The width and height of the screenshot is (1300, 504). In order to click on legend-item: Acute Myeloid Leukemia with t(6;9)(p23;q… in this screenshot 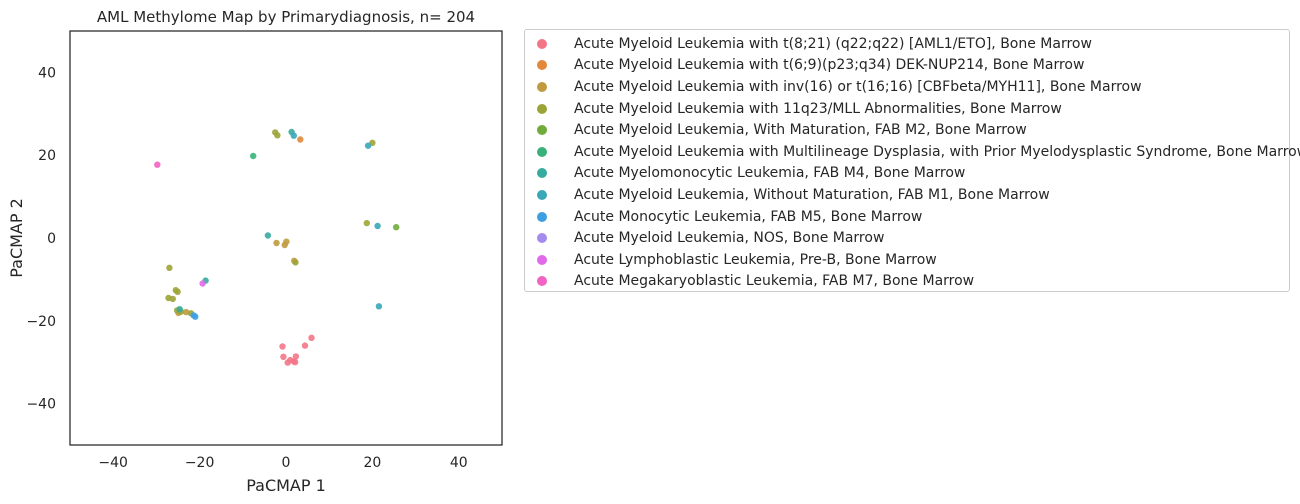, I will do `click(907, 66)`.